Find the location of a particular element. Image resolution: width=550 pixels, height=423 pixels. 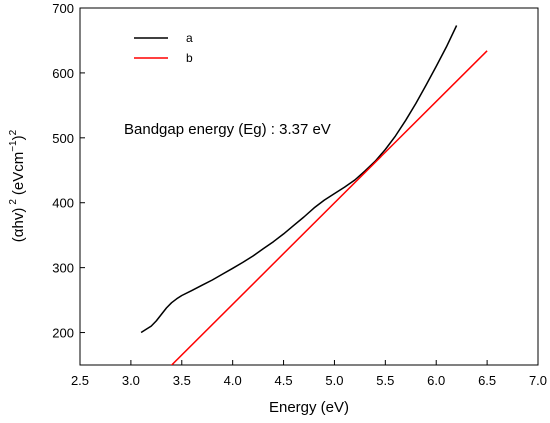

y-axis-label: (αhv)2(eVcm−1)2 is located at coordinates (17, 185).